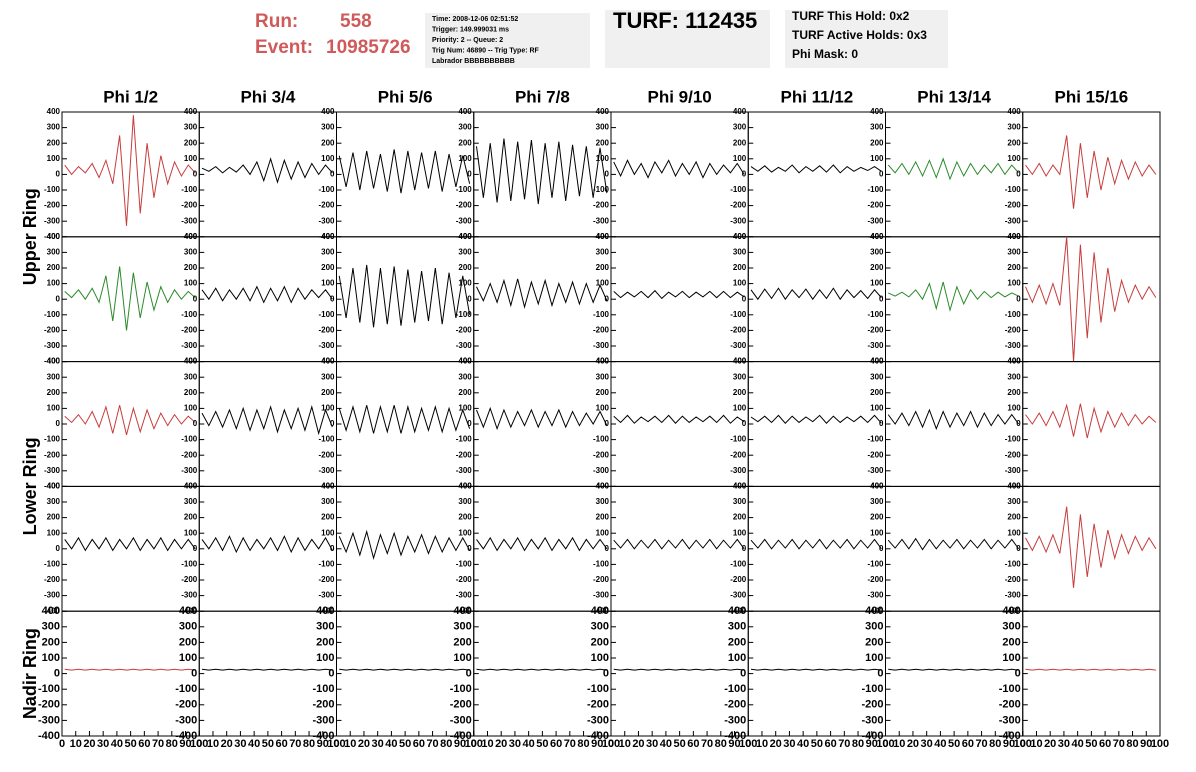 The image size is (1196, 772). I want to click on x-tick-label: 100, so click(474, 744).